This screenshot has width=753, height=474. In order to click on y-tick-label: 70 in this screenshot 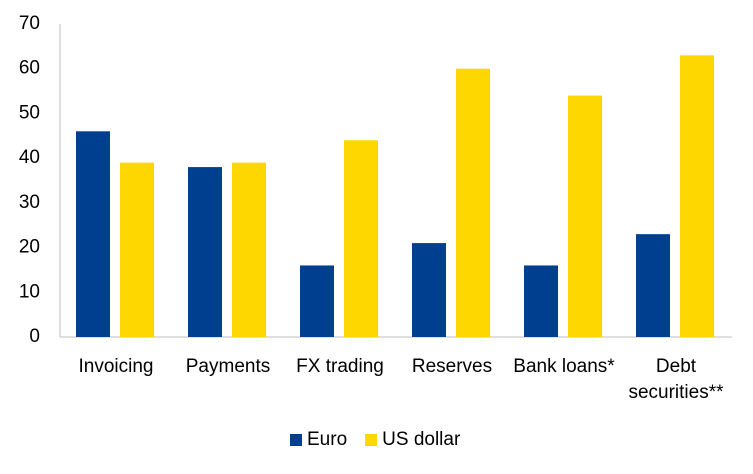, I will do `click(29, 23)`.